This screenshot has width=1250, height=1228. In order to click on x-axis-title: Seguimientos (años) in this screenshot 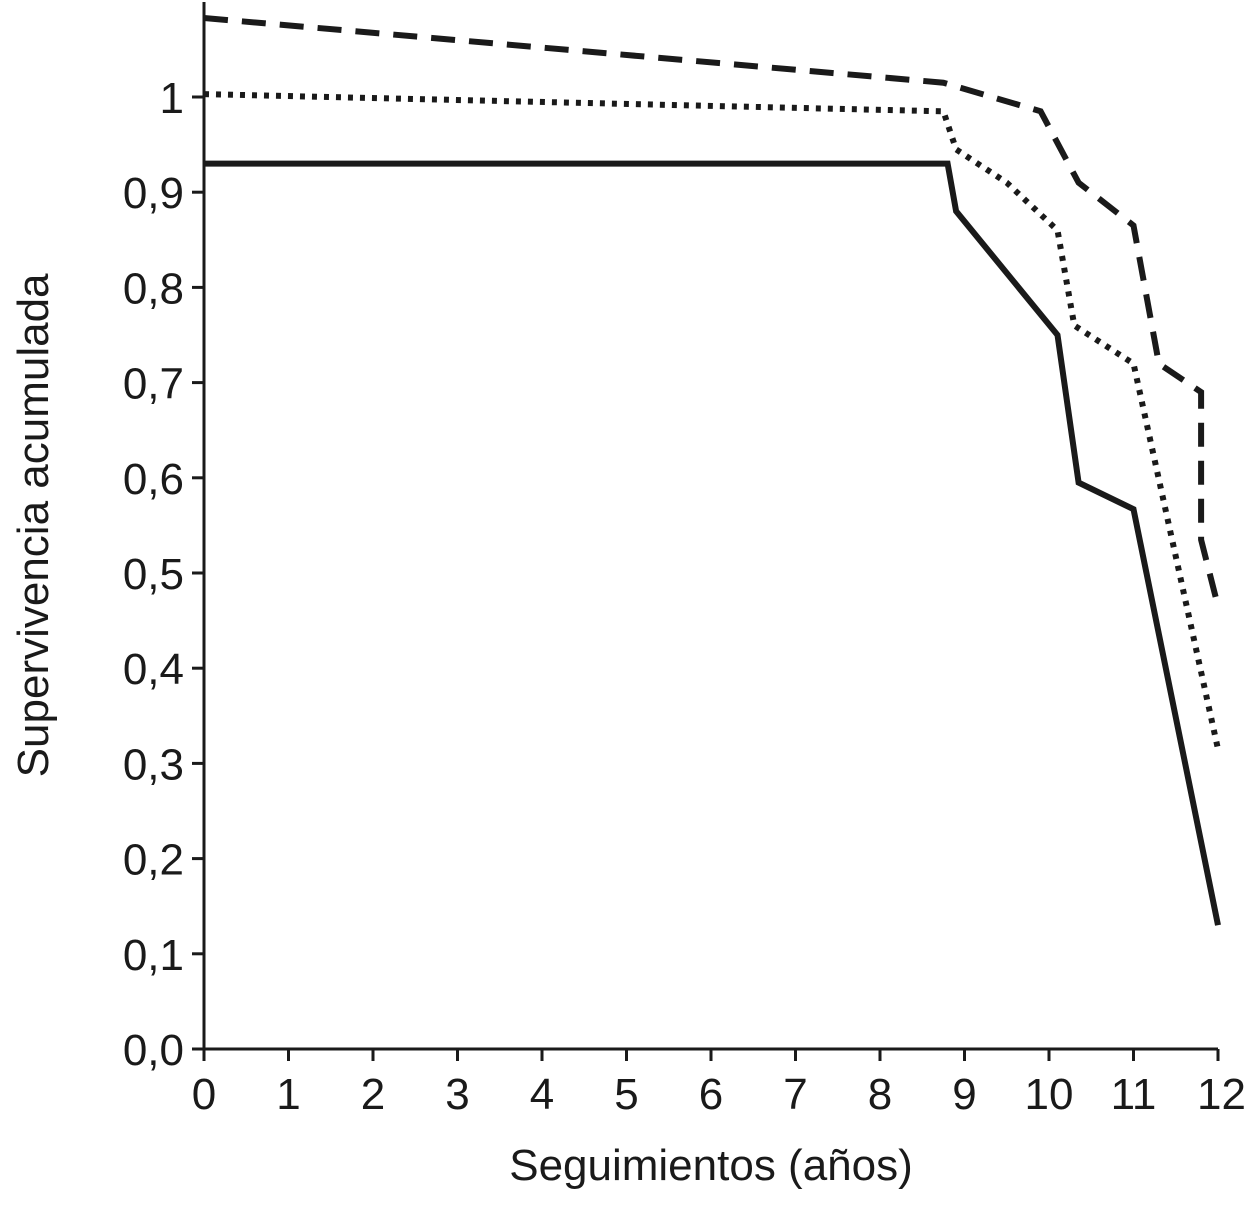, I will do `click(711, 1165)`.